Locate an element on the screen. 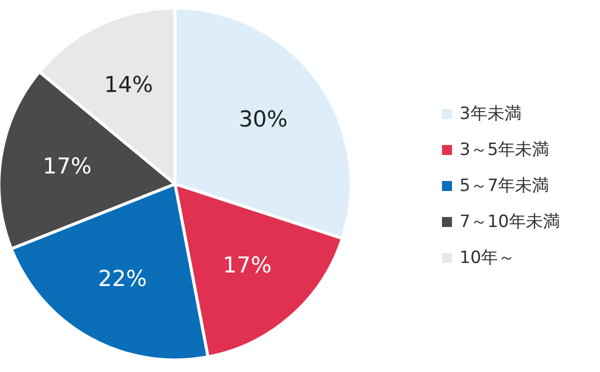  legend-label: 5～7年未満 is located at coordinates (505, 186).